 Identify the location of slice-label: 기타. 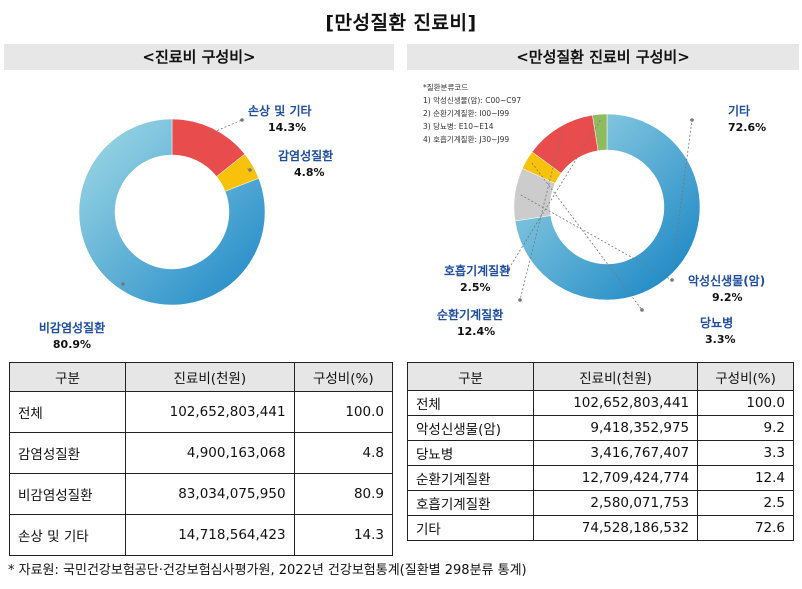
(739, 110).